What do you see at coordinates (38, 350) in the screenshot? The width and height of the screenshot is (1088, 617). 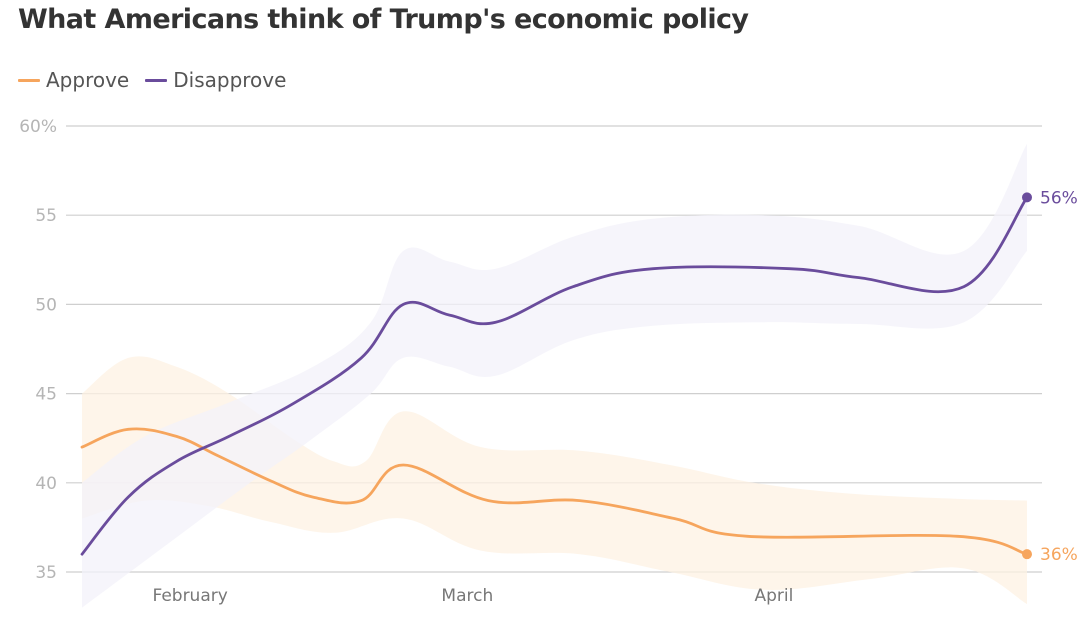 I see `y-axis-ticks: 35 40 45 50 55 60%` at bounding box center [38, 350].